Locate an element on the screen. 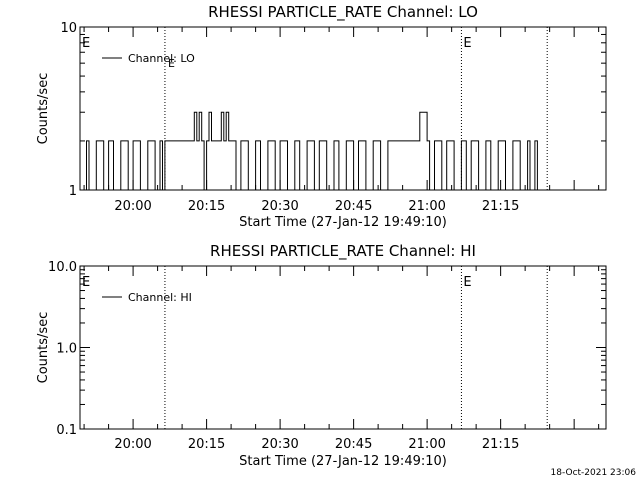 This screenshot has width=640, height=480. panel-1-ytick-label: 1 is located at coordinates (73, 191).